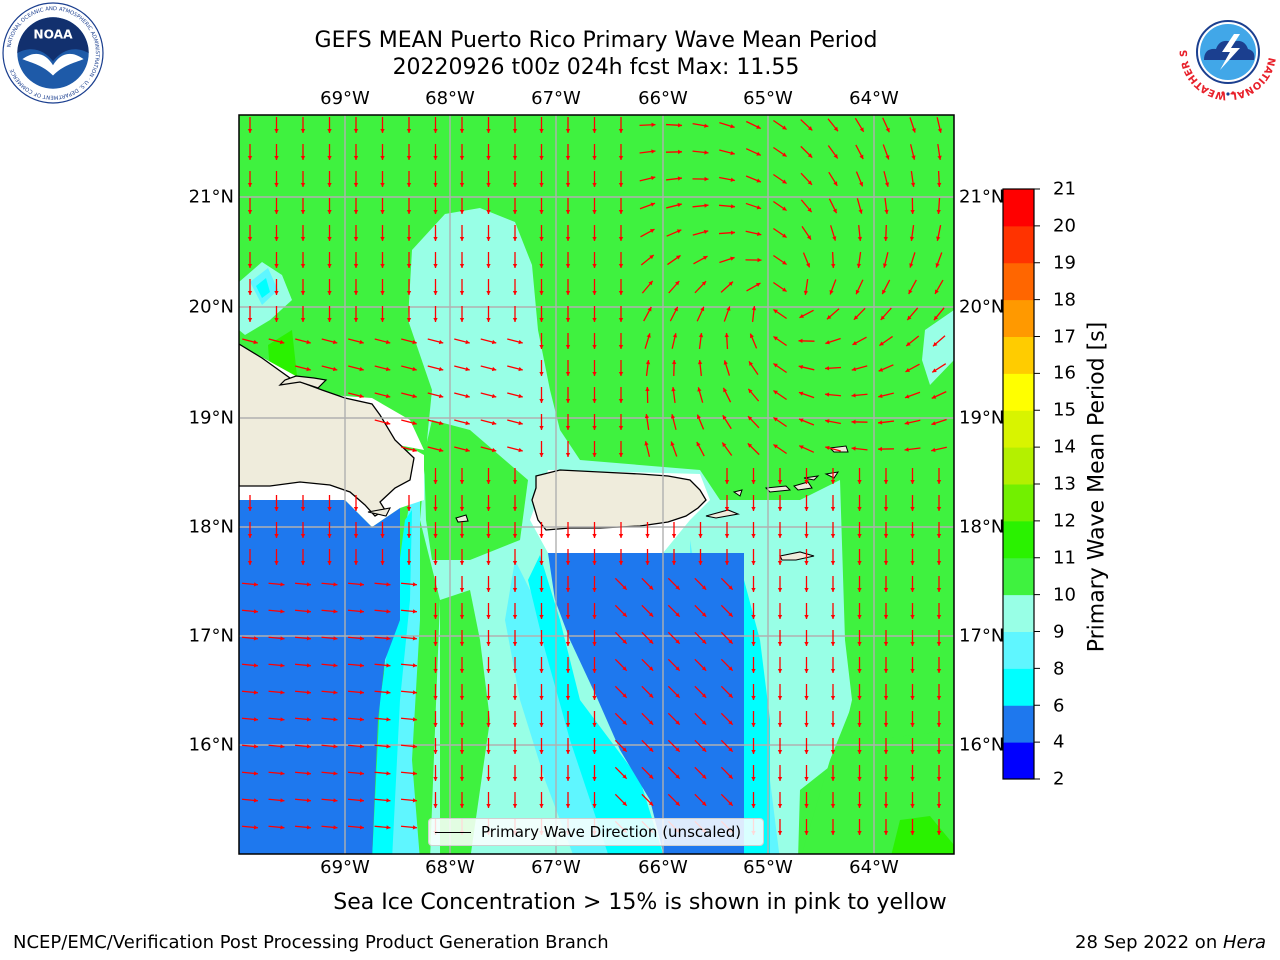 The width and height of the screenshot is (1280, 960). Describe the element at coordinates (556, 867) in the screenshot. I see `lon-label-bottom: 67°W` at that location.